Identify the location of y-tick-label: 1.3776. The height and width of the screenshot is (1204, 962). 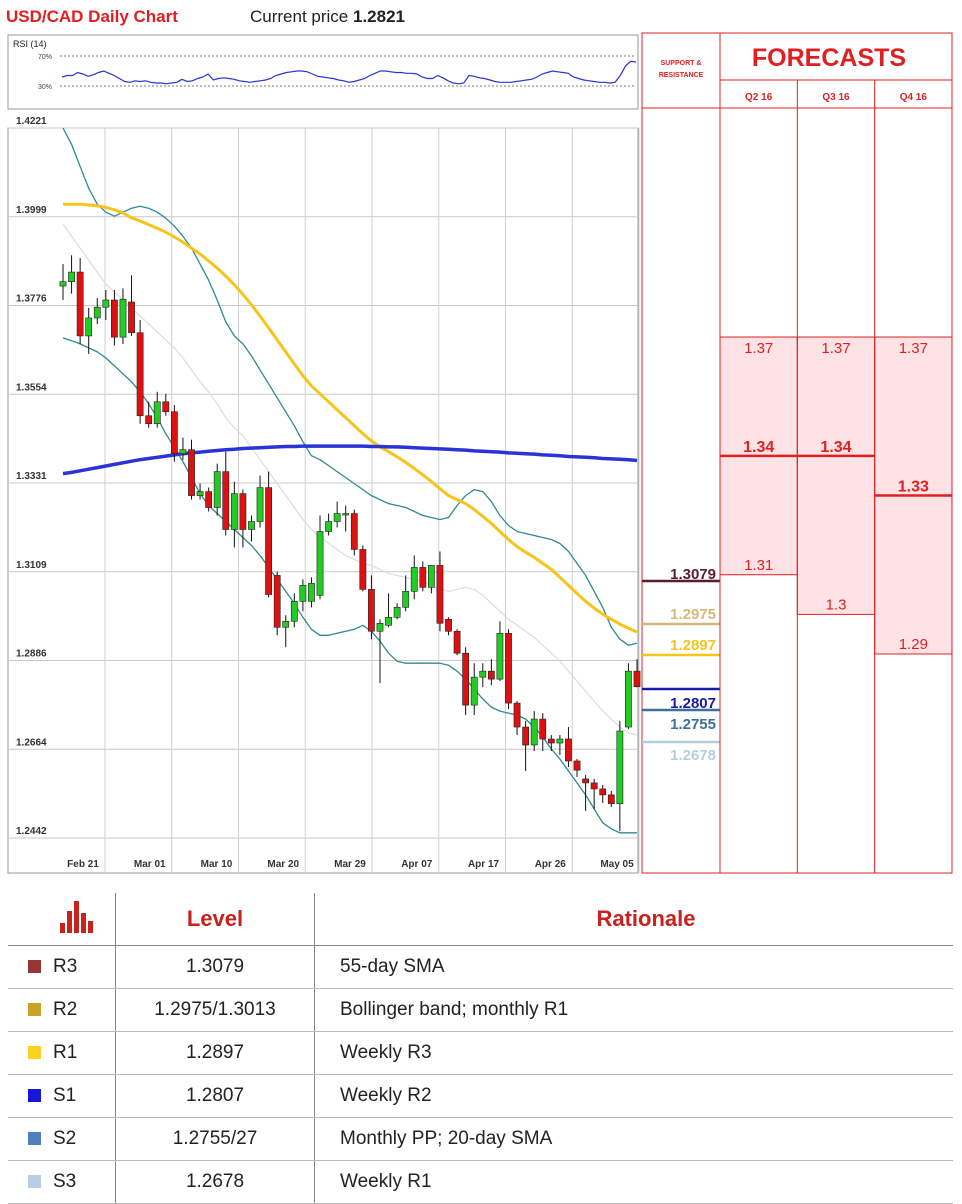
(31, 299).